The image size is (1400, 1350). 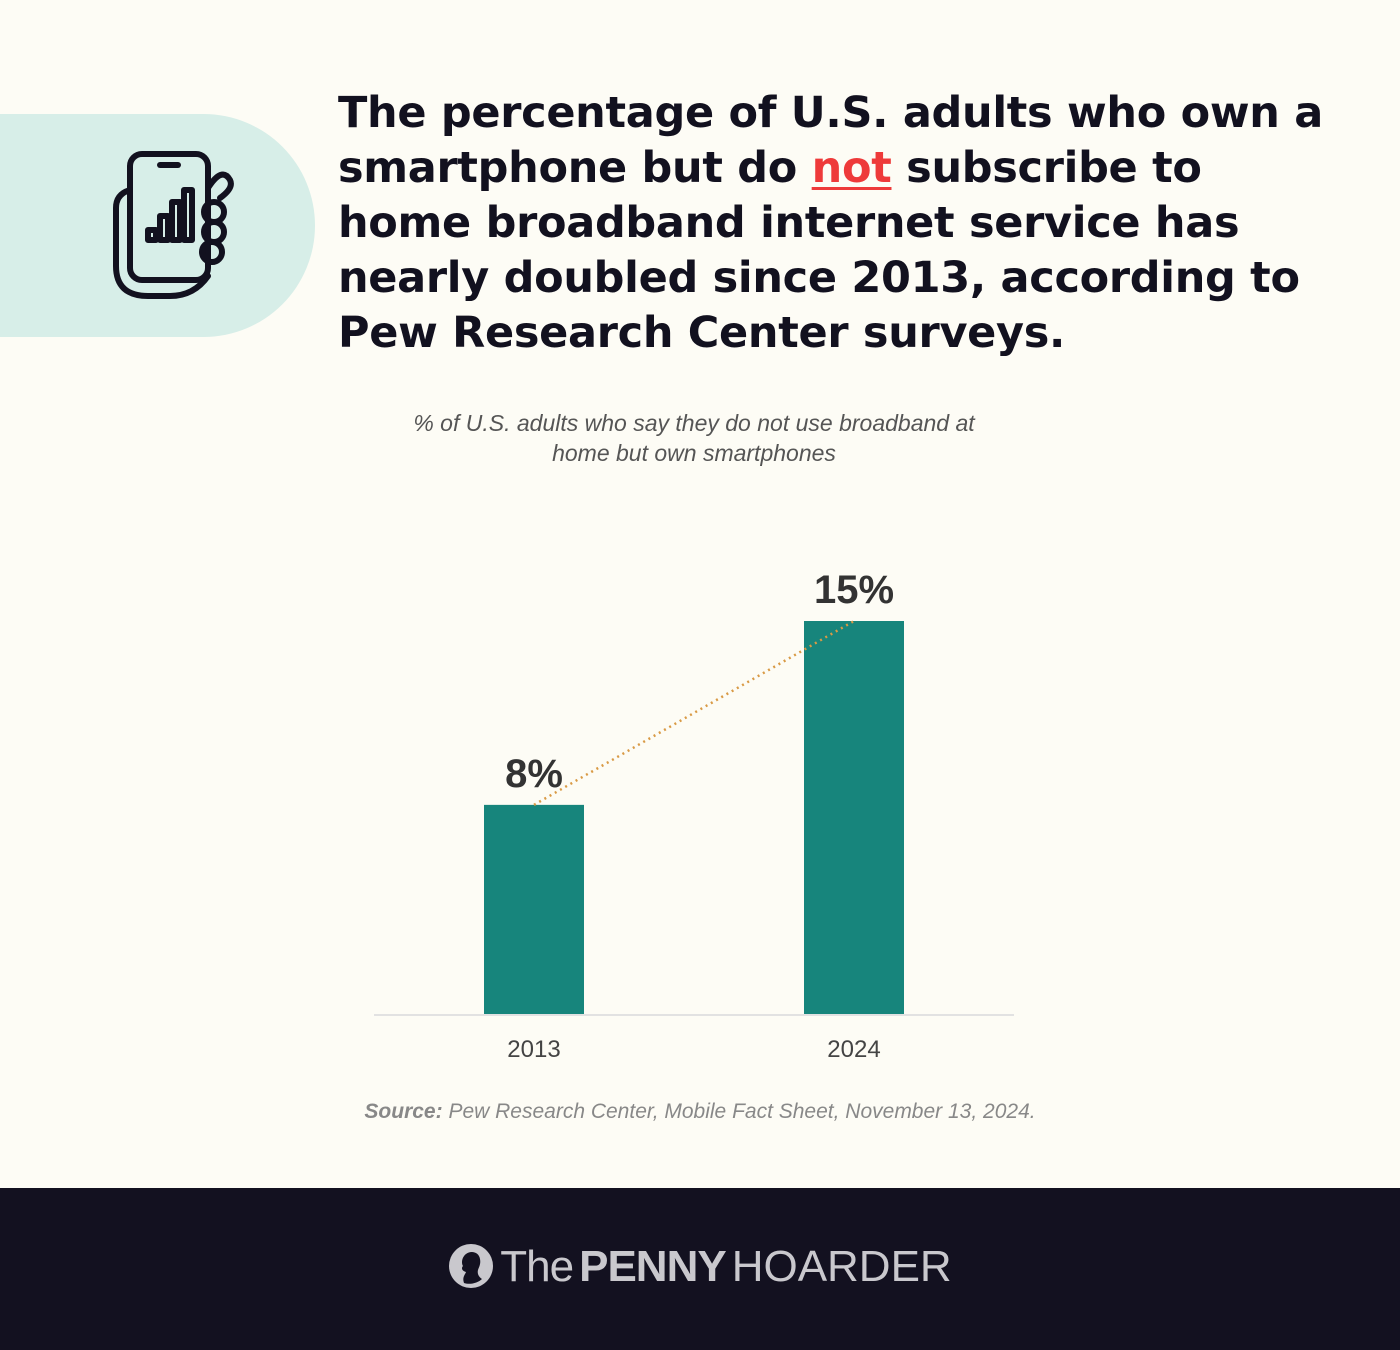 I want to click on bar-2024, so click(x=854, y=818).